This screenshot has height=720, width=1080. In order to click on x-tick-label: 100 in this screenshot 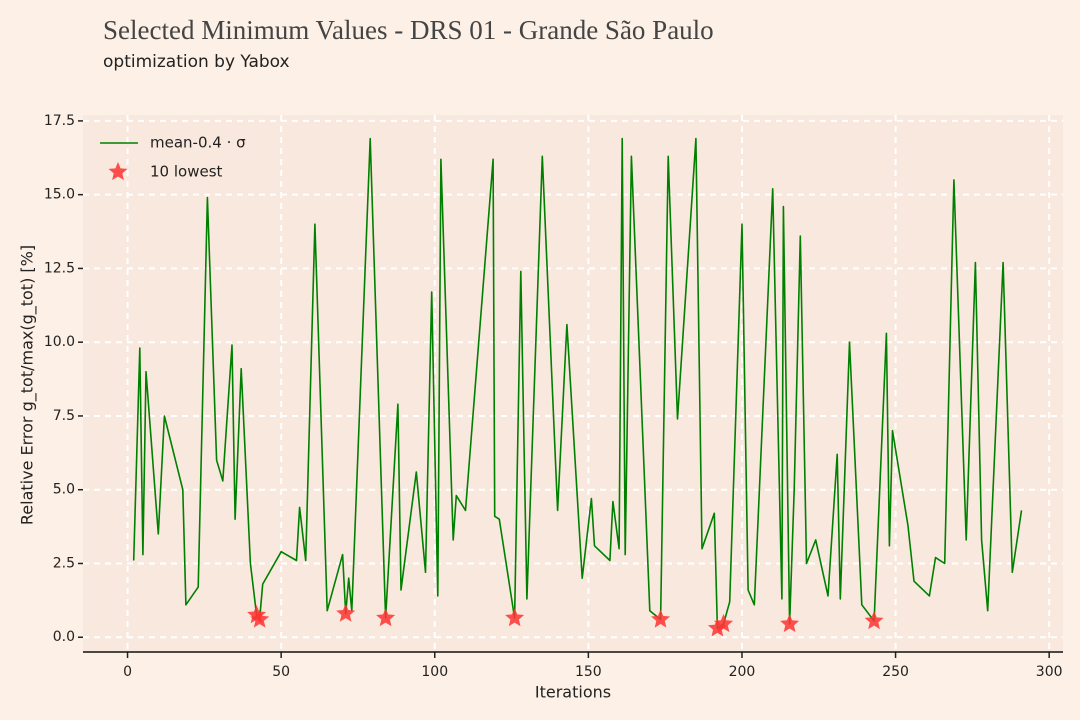, I will do `click(434, 672)`.